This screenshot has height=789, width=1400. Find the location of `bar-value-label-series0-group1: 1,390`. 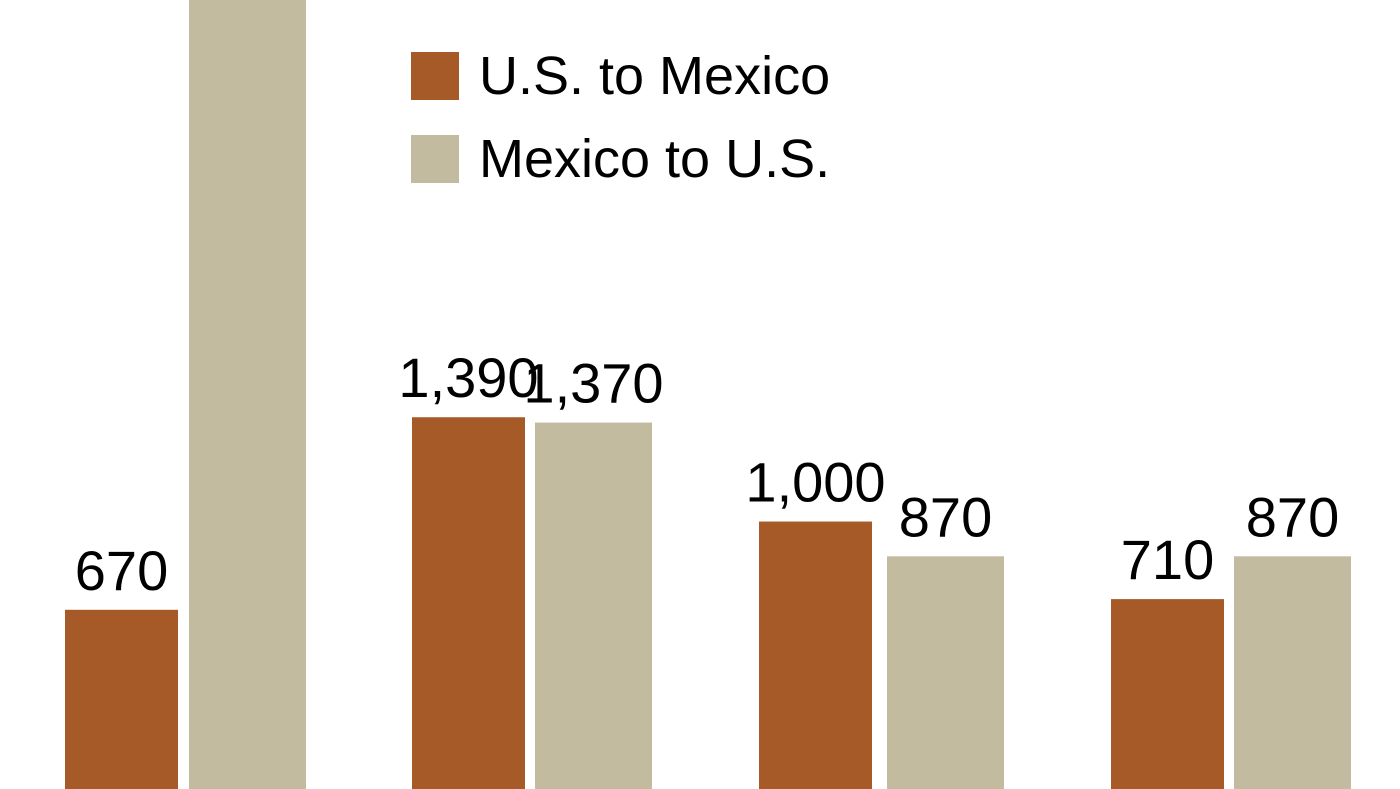

bar-value-label-series0-group1: 1,390 is located at coordinates (468, 377).